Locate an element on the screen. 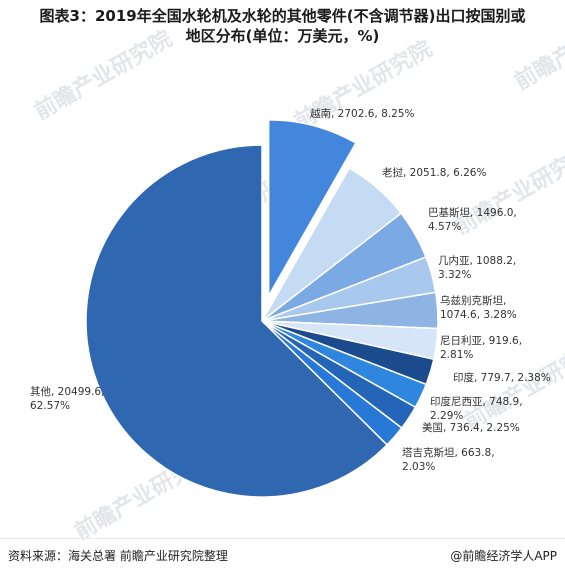 The image size is (565, 577). brand-credit: @前瞻经济学人APP is located at coordinates (503, 556).